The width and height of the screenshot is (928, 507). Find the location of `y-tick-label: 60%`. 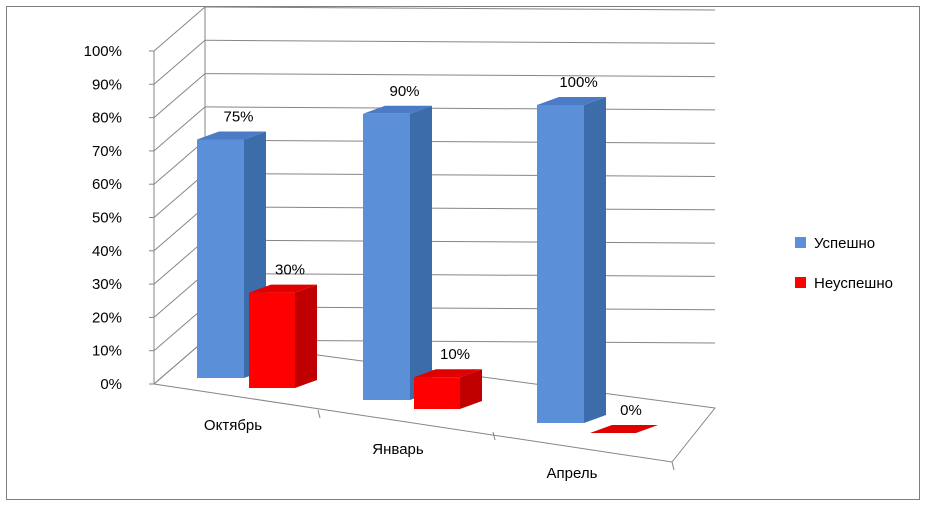

y-tick-label: 60% is located at coordinates (107, 184).